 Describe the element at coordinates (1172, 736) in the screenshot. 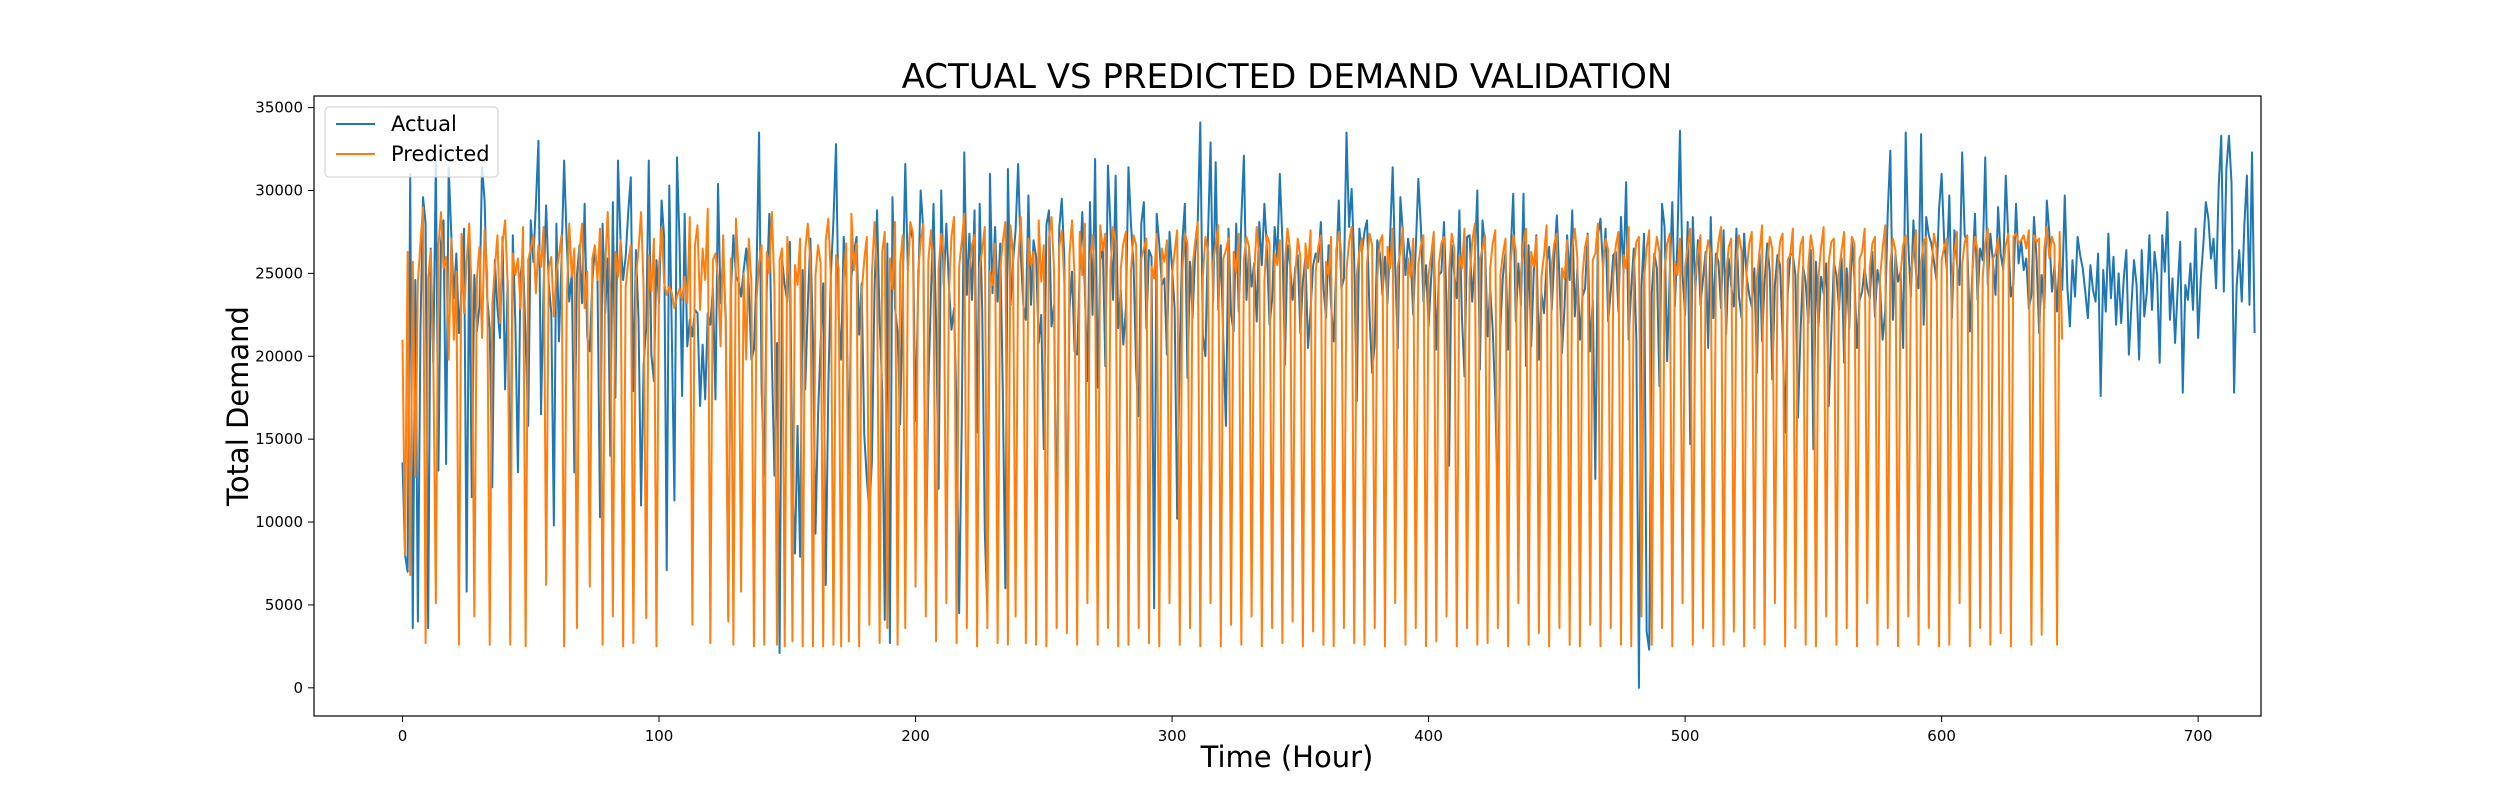

I see `x-tick-label: 300` at that location.